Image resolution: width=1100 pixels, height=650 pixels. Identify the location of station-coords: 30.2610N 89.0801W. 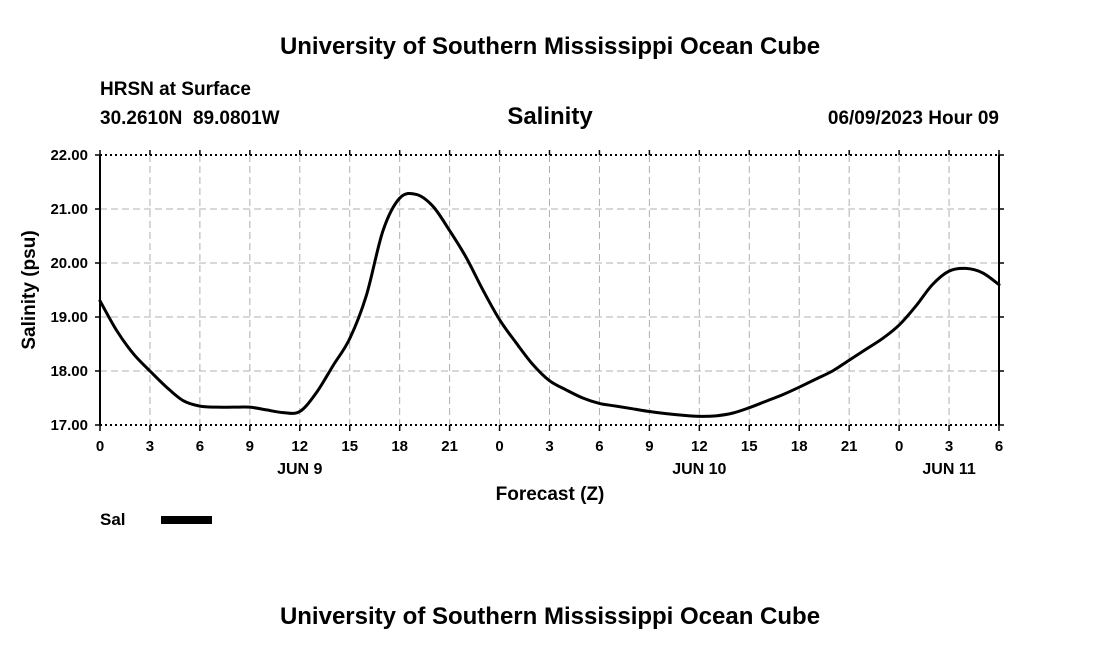
(190, 118).